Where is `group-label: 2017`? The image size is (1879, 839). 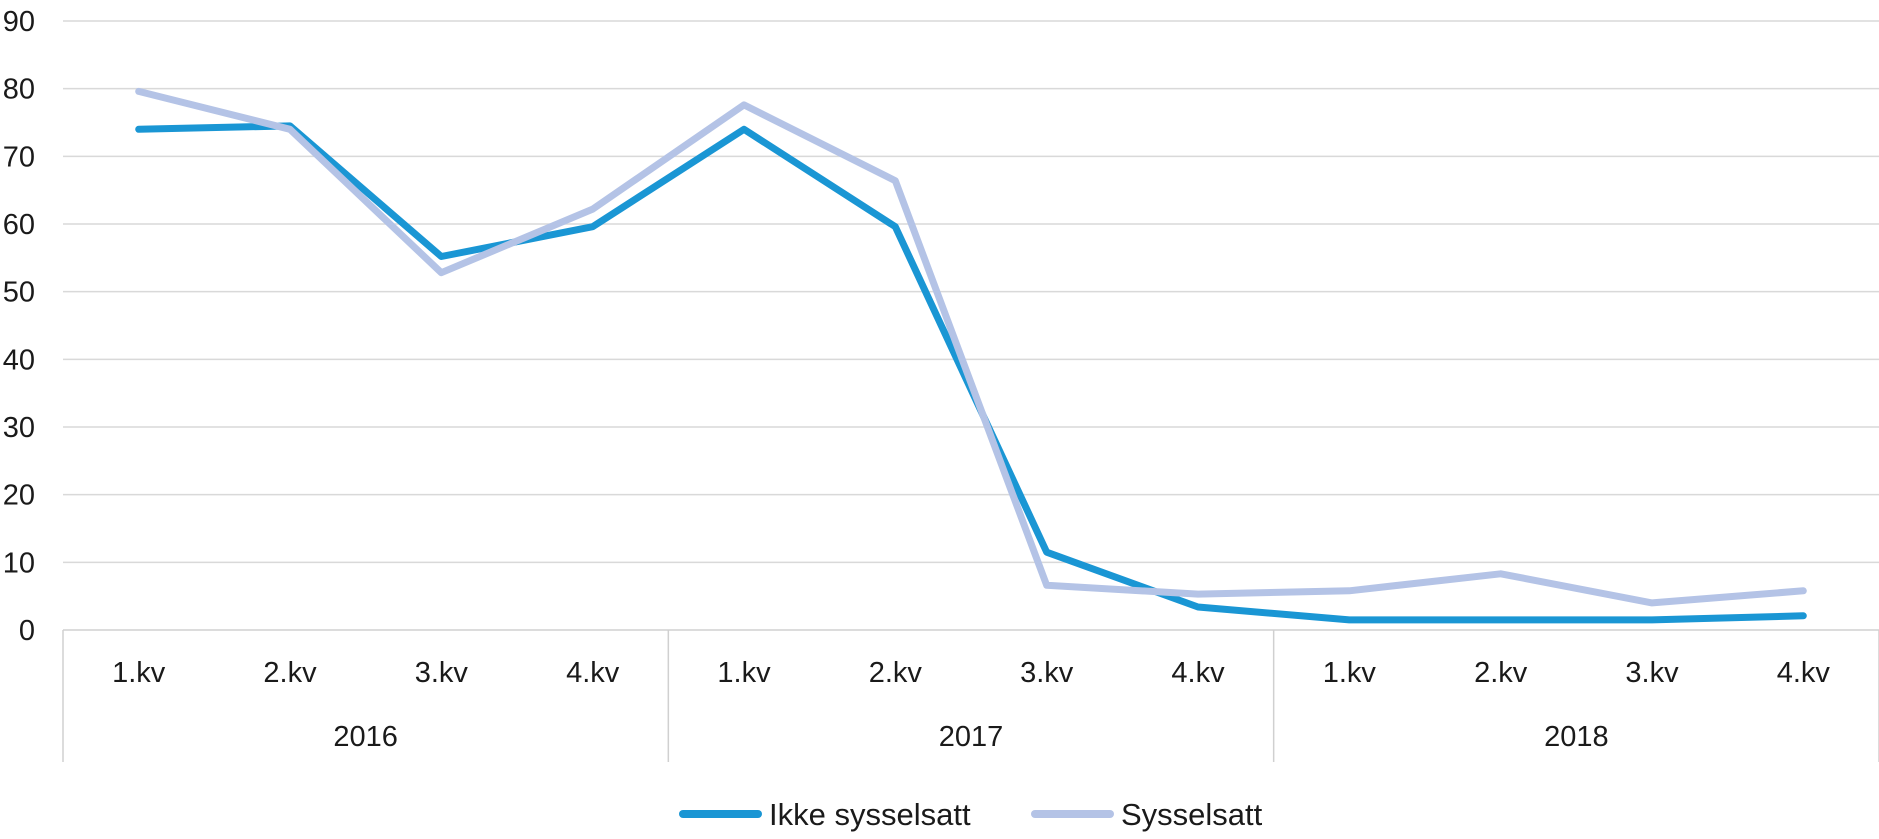 group-label: 2017 is located at coordinates (971, 737).